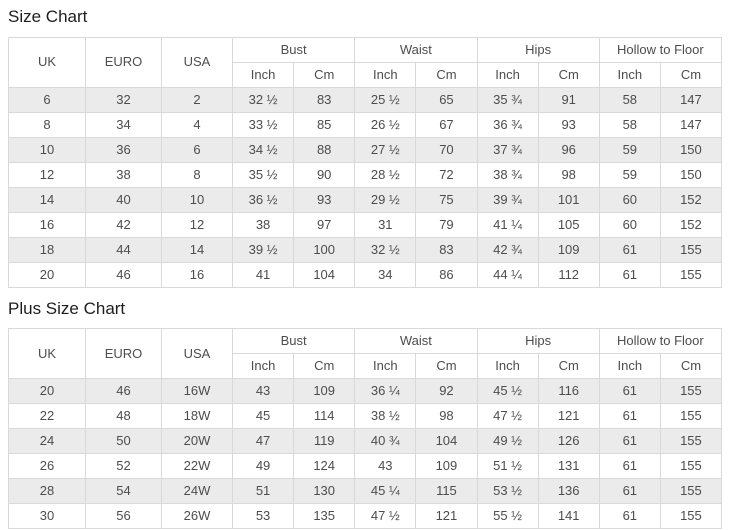  What do you see at coordinates (197, 249) in the screenshot?
I see `table-cell: 14` at bounding box center [197, 249].